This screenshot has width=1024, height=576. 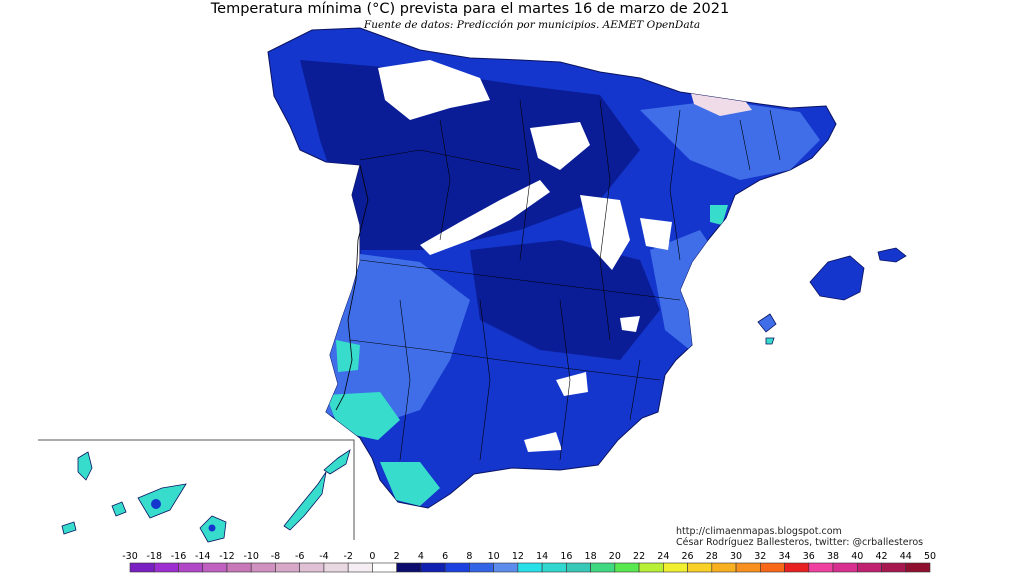 What do you see at coordinates (445, 556) in the screenshot?
I see `legend-label: 6` at bounding box center [445, 556].